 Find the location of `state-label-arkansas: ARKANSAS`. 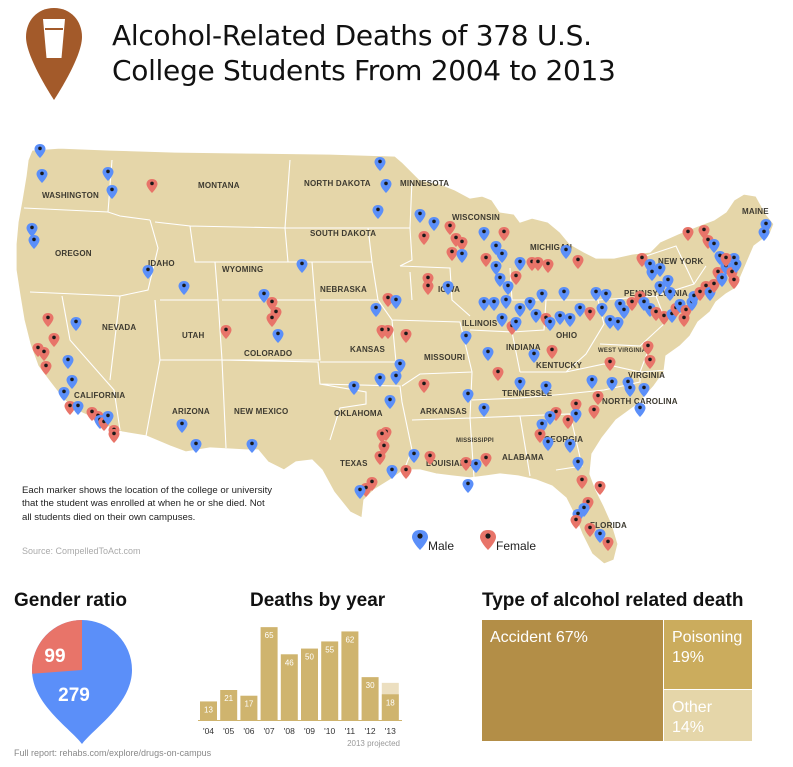

state-label-arkansas: ARKANSAS is located at coordinates (443, 411).